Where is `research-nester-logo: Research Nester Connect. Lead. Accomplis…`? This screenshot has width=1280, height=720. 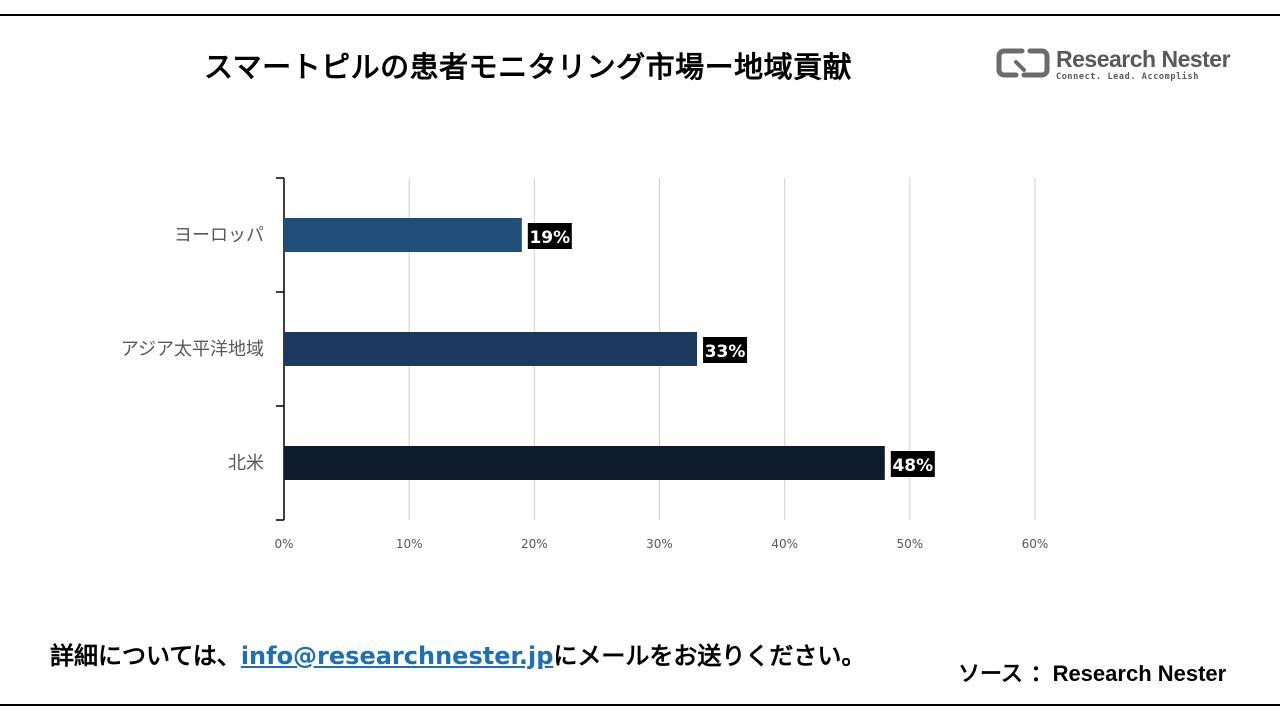
research-nester-logo: Research Nester Connect. Lead. Accomplis… is located at coordinates (1113, 66).